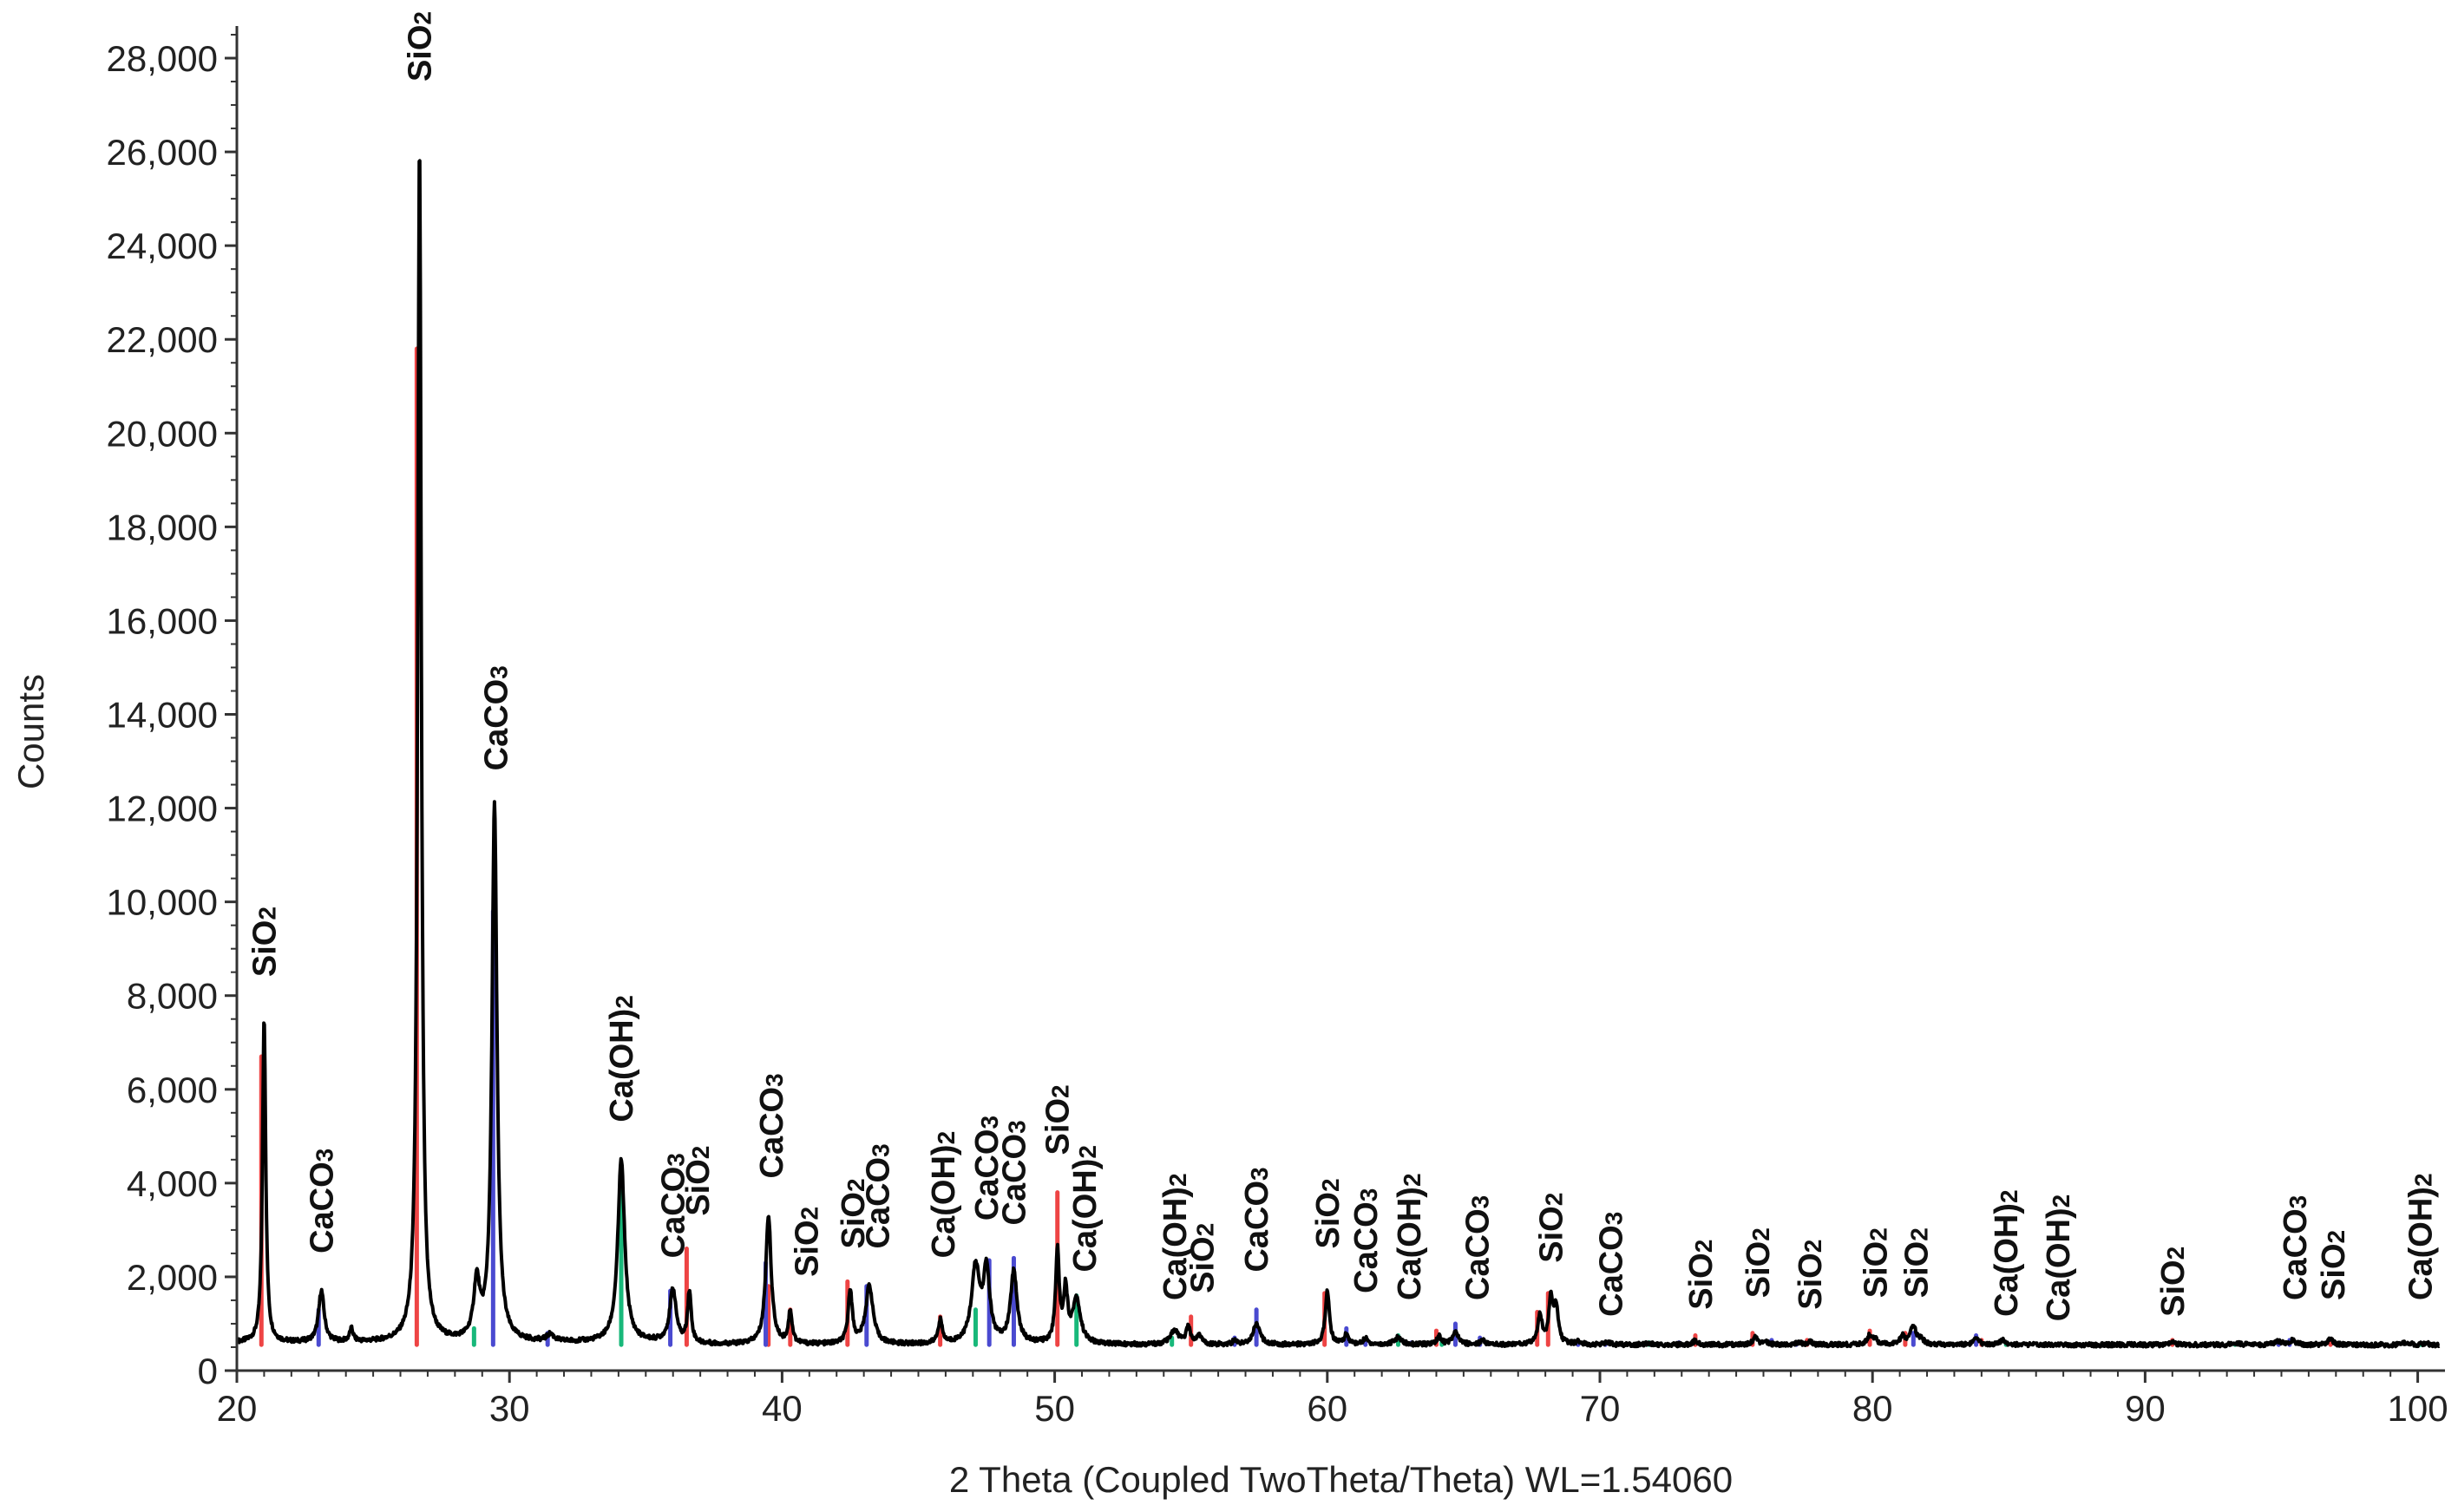 This screenshot has width=2458, height=1512. What do you see at coordinates (162, 339) in the screenshot?
I see `y-tick-label: 22,000` at bounding box center [162, 339].